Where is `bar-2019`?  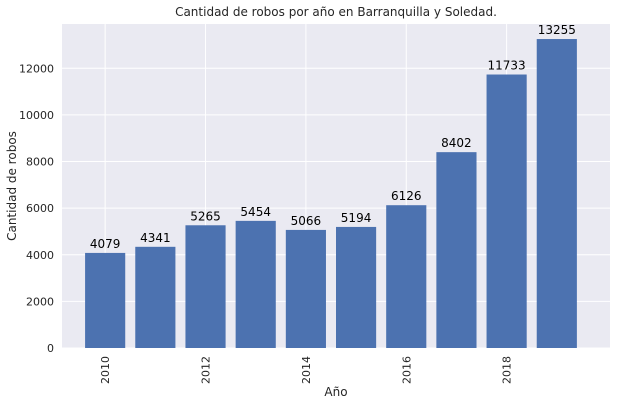 bar-2019 is located at coordinates (556, 193).